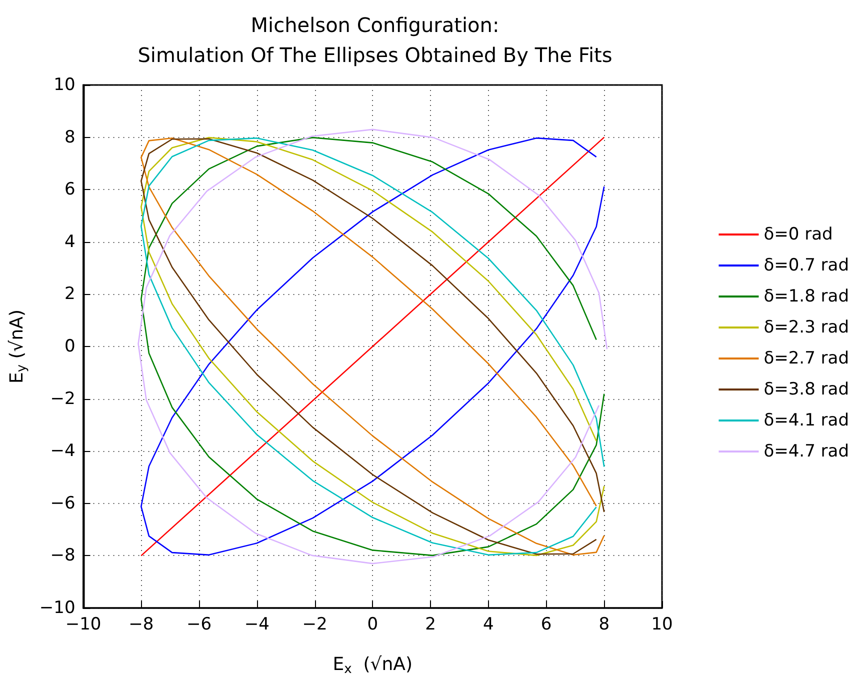  Describe the element at coordinates (257, 624) in the screenshot. I see `x-tick-label: −4` at that location.